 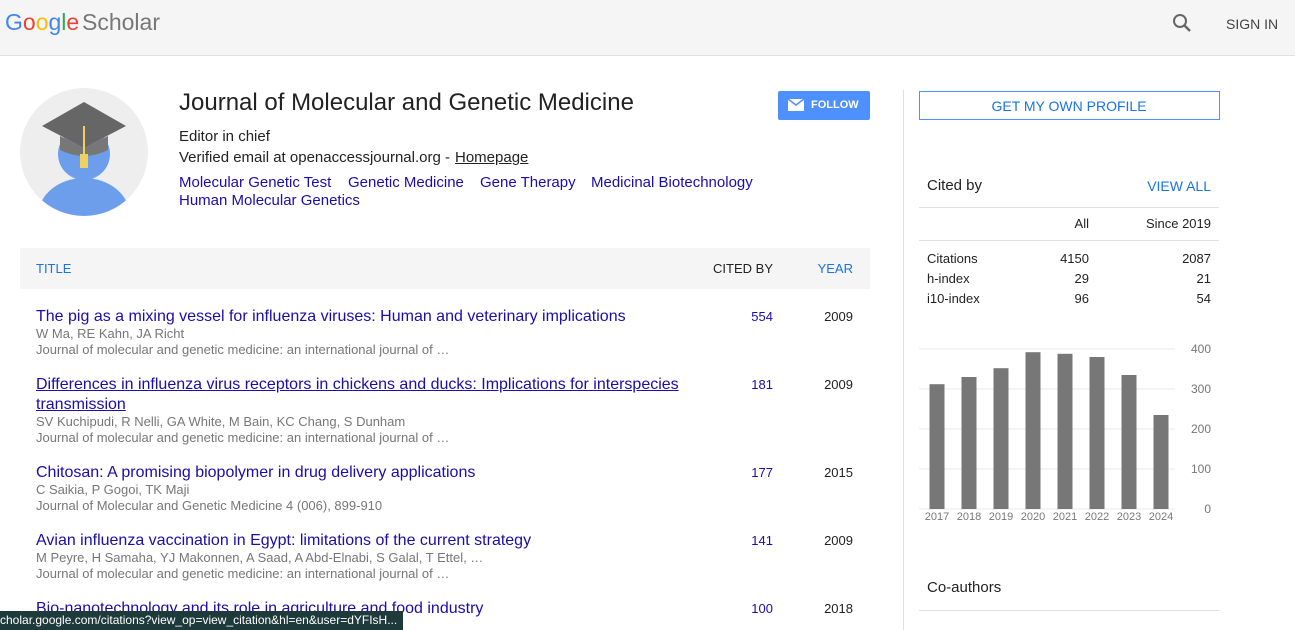 I want to click on logo-letter: g, so click(x=55, y=22).